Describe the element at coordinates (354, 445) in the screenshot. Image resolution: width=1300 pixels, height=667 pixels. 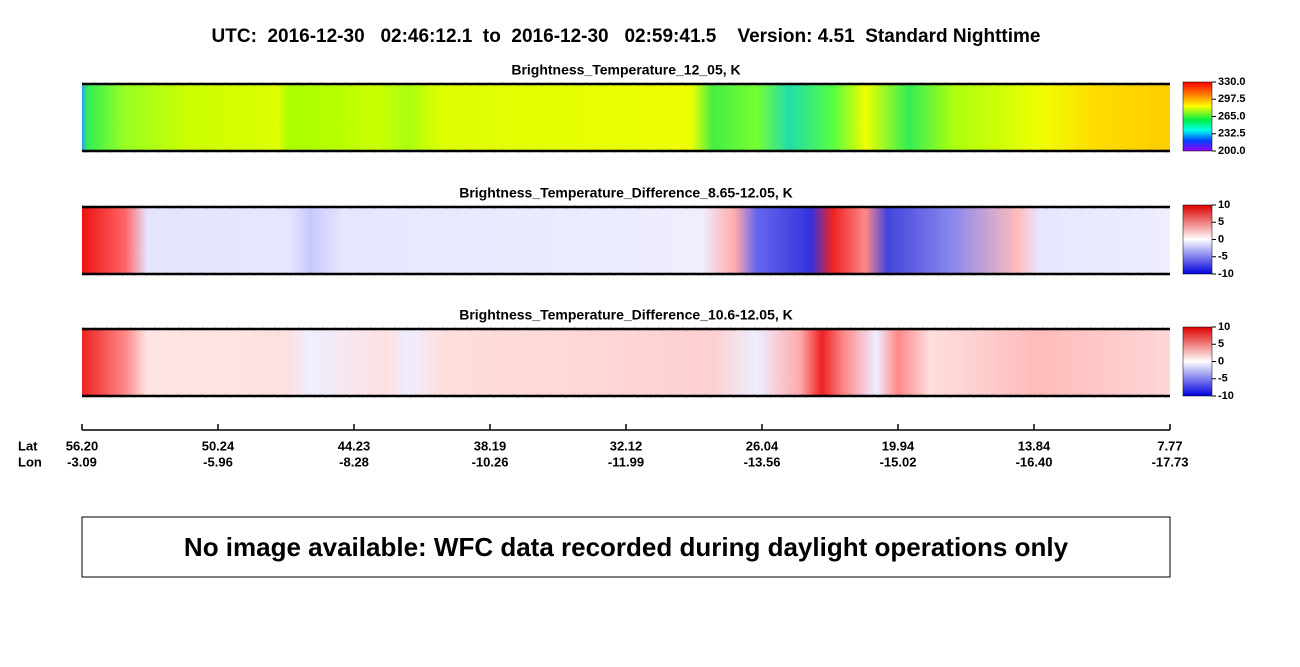
I see `lat-tick-label: 44.23` at that location.